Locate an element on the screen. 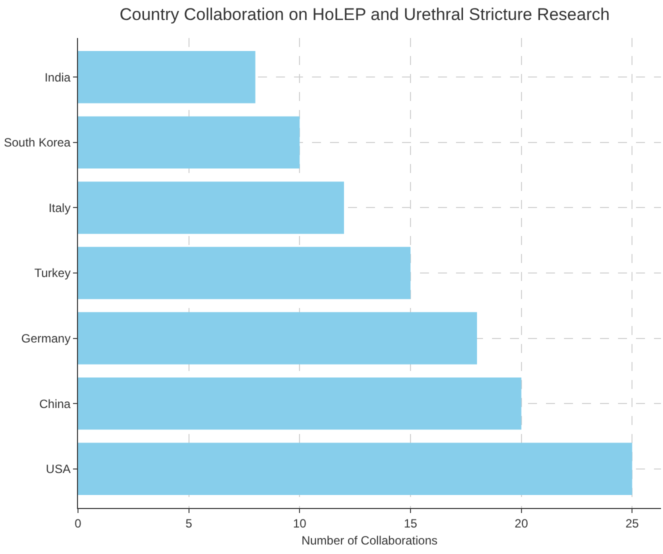 This screenshot has width=663, height=554. y-tick-label: China is located at coordinates (55, 403).